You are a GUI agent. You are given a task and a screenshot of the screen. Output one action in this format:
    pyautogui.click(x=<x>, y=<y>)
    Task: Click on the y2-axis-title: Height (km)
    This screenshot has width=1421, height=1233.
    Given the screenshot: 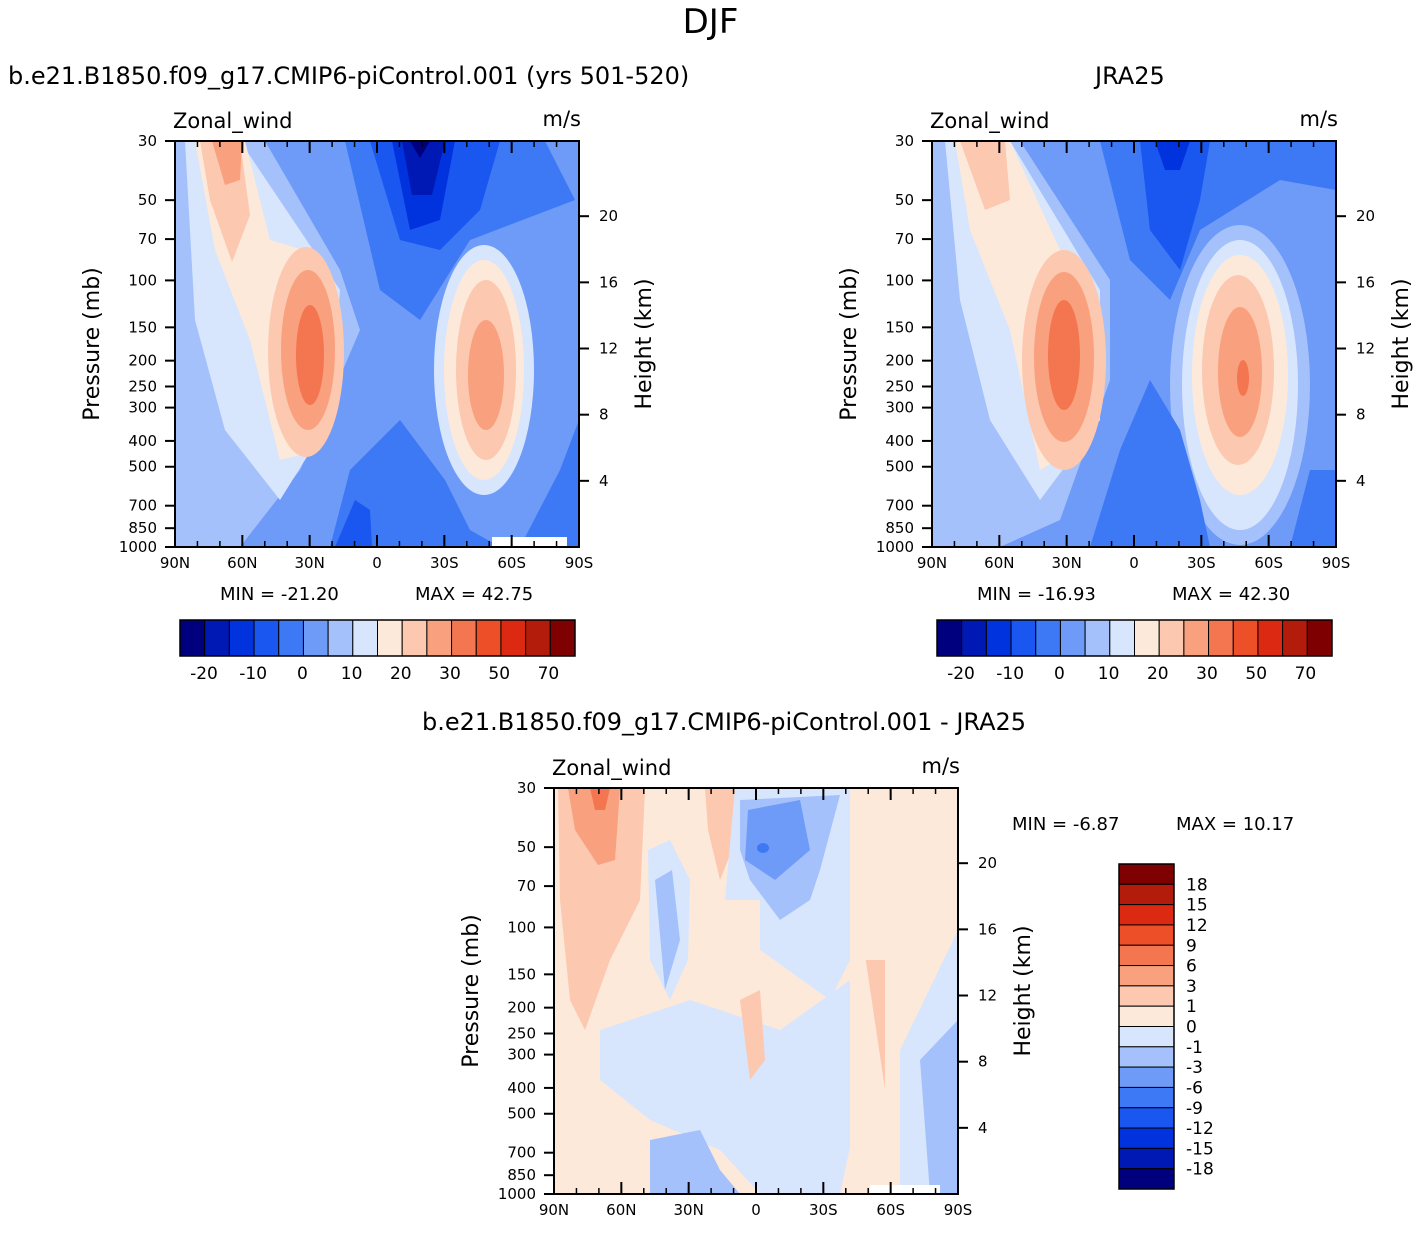 What is the action you would take?
    pyautogui.click(x=1023, y=990)
    